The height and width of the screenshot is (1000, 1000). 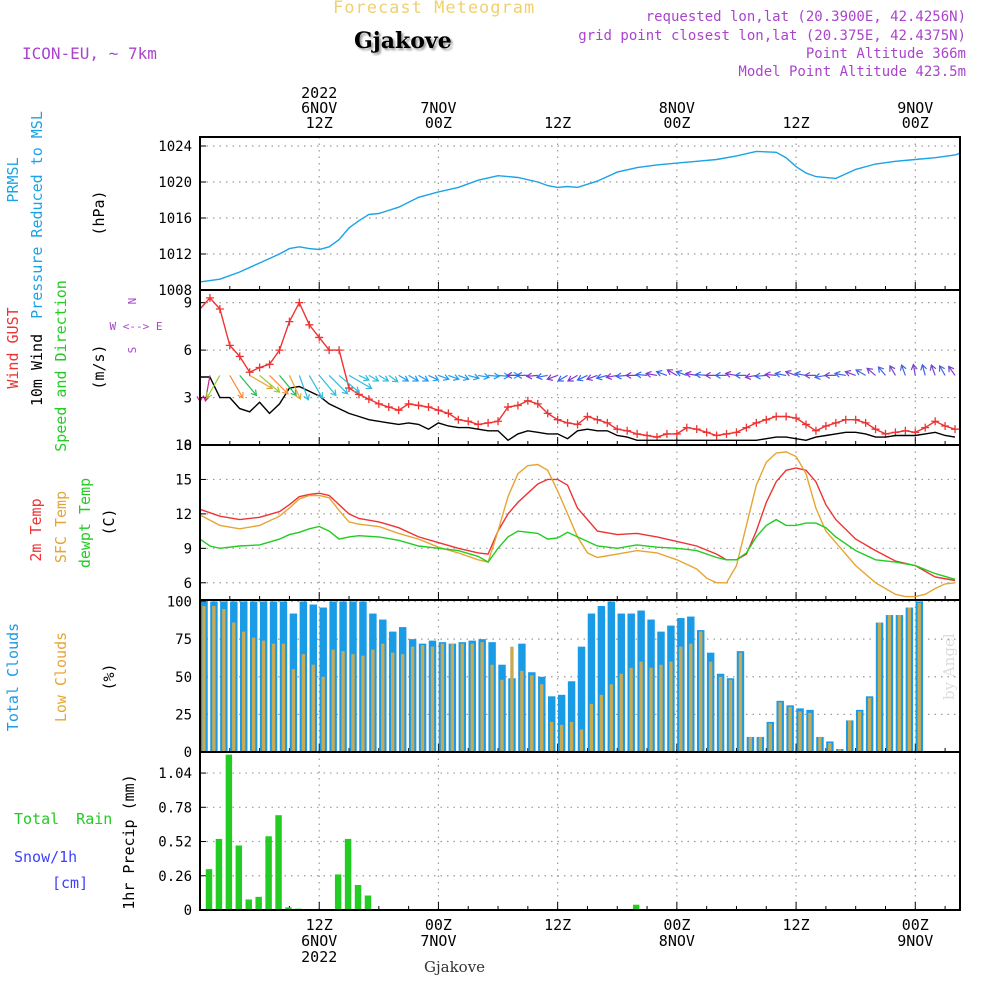 I want to click on time-label-top: 6NOV, so click(x=319, y=108).